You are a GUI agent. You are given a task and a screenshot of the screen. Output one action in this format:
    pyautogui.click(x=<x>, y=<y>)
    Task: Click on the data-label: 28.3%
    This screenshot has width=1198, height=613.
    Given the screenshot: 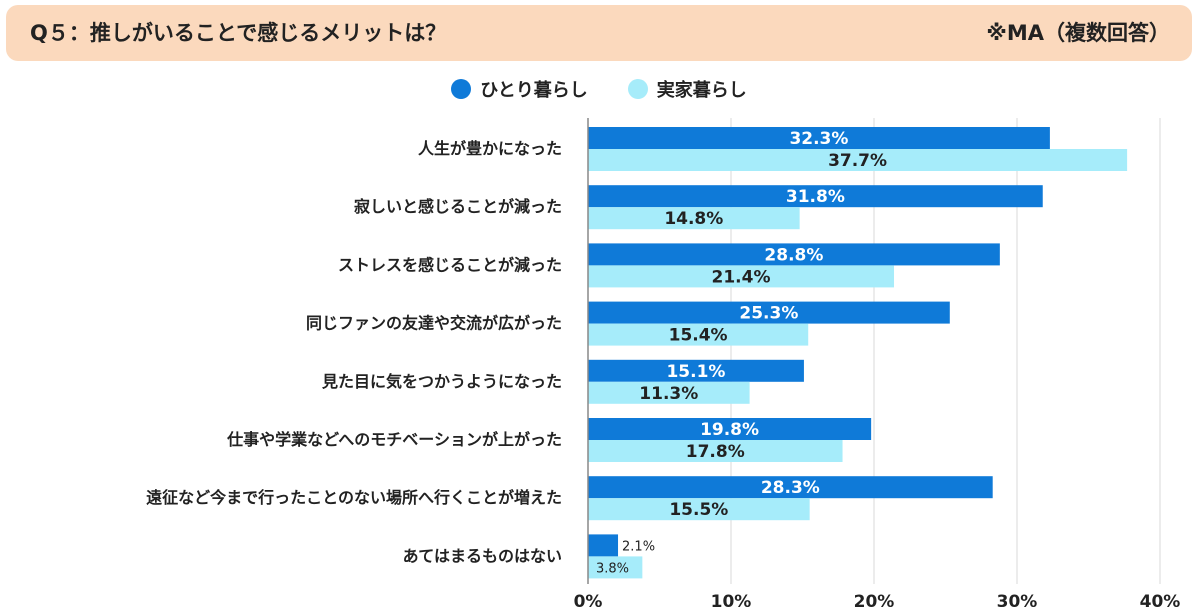 What is the action you would take?
    pyautogui.click(x=790, y=488)
    